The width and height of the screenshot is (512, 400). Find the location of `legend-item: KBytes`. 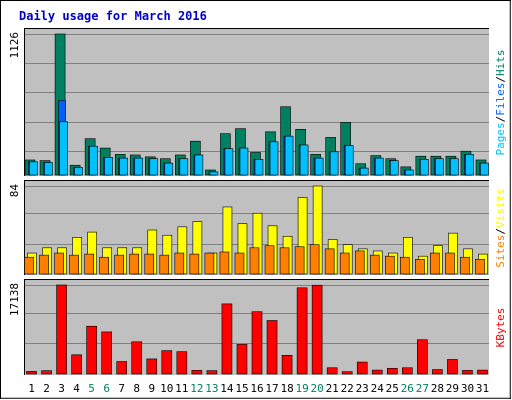

legend-item: KBytes is located at coordinates (500, 328).